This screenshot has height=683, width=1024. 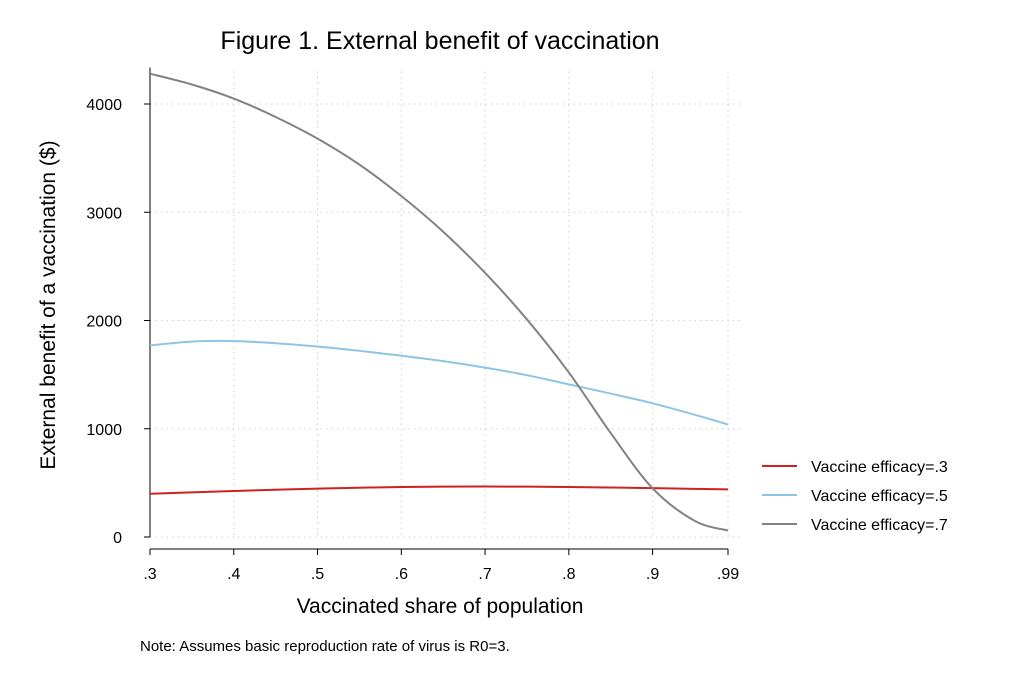 What do you see at coordinates (104, 430) in the screenshot?
I see `y-tick-label: 1000` at bounding box center [104, 430].